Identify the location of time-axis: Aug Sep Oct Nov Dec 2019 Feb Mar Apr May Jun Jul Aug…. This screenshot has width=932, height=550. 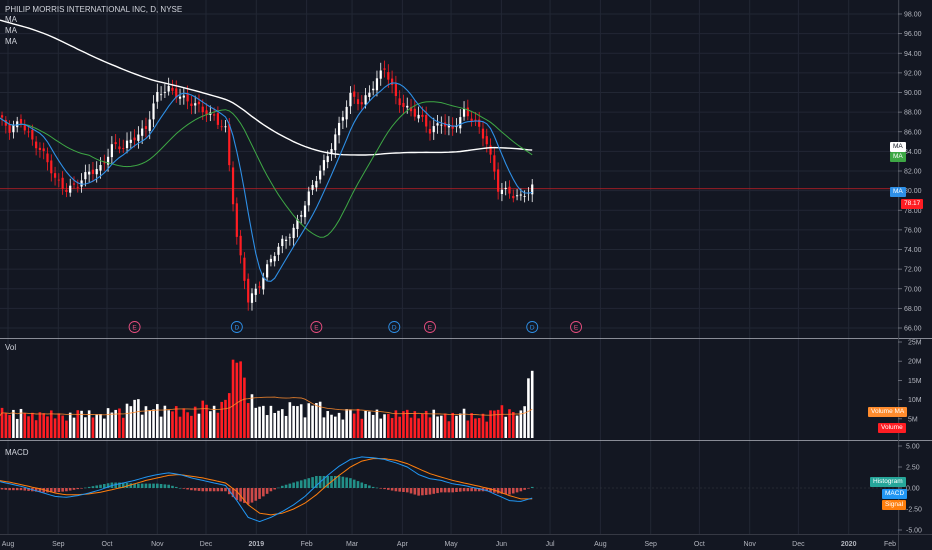
(449, 544).